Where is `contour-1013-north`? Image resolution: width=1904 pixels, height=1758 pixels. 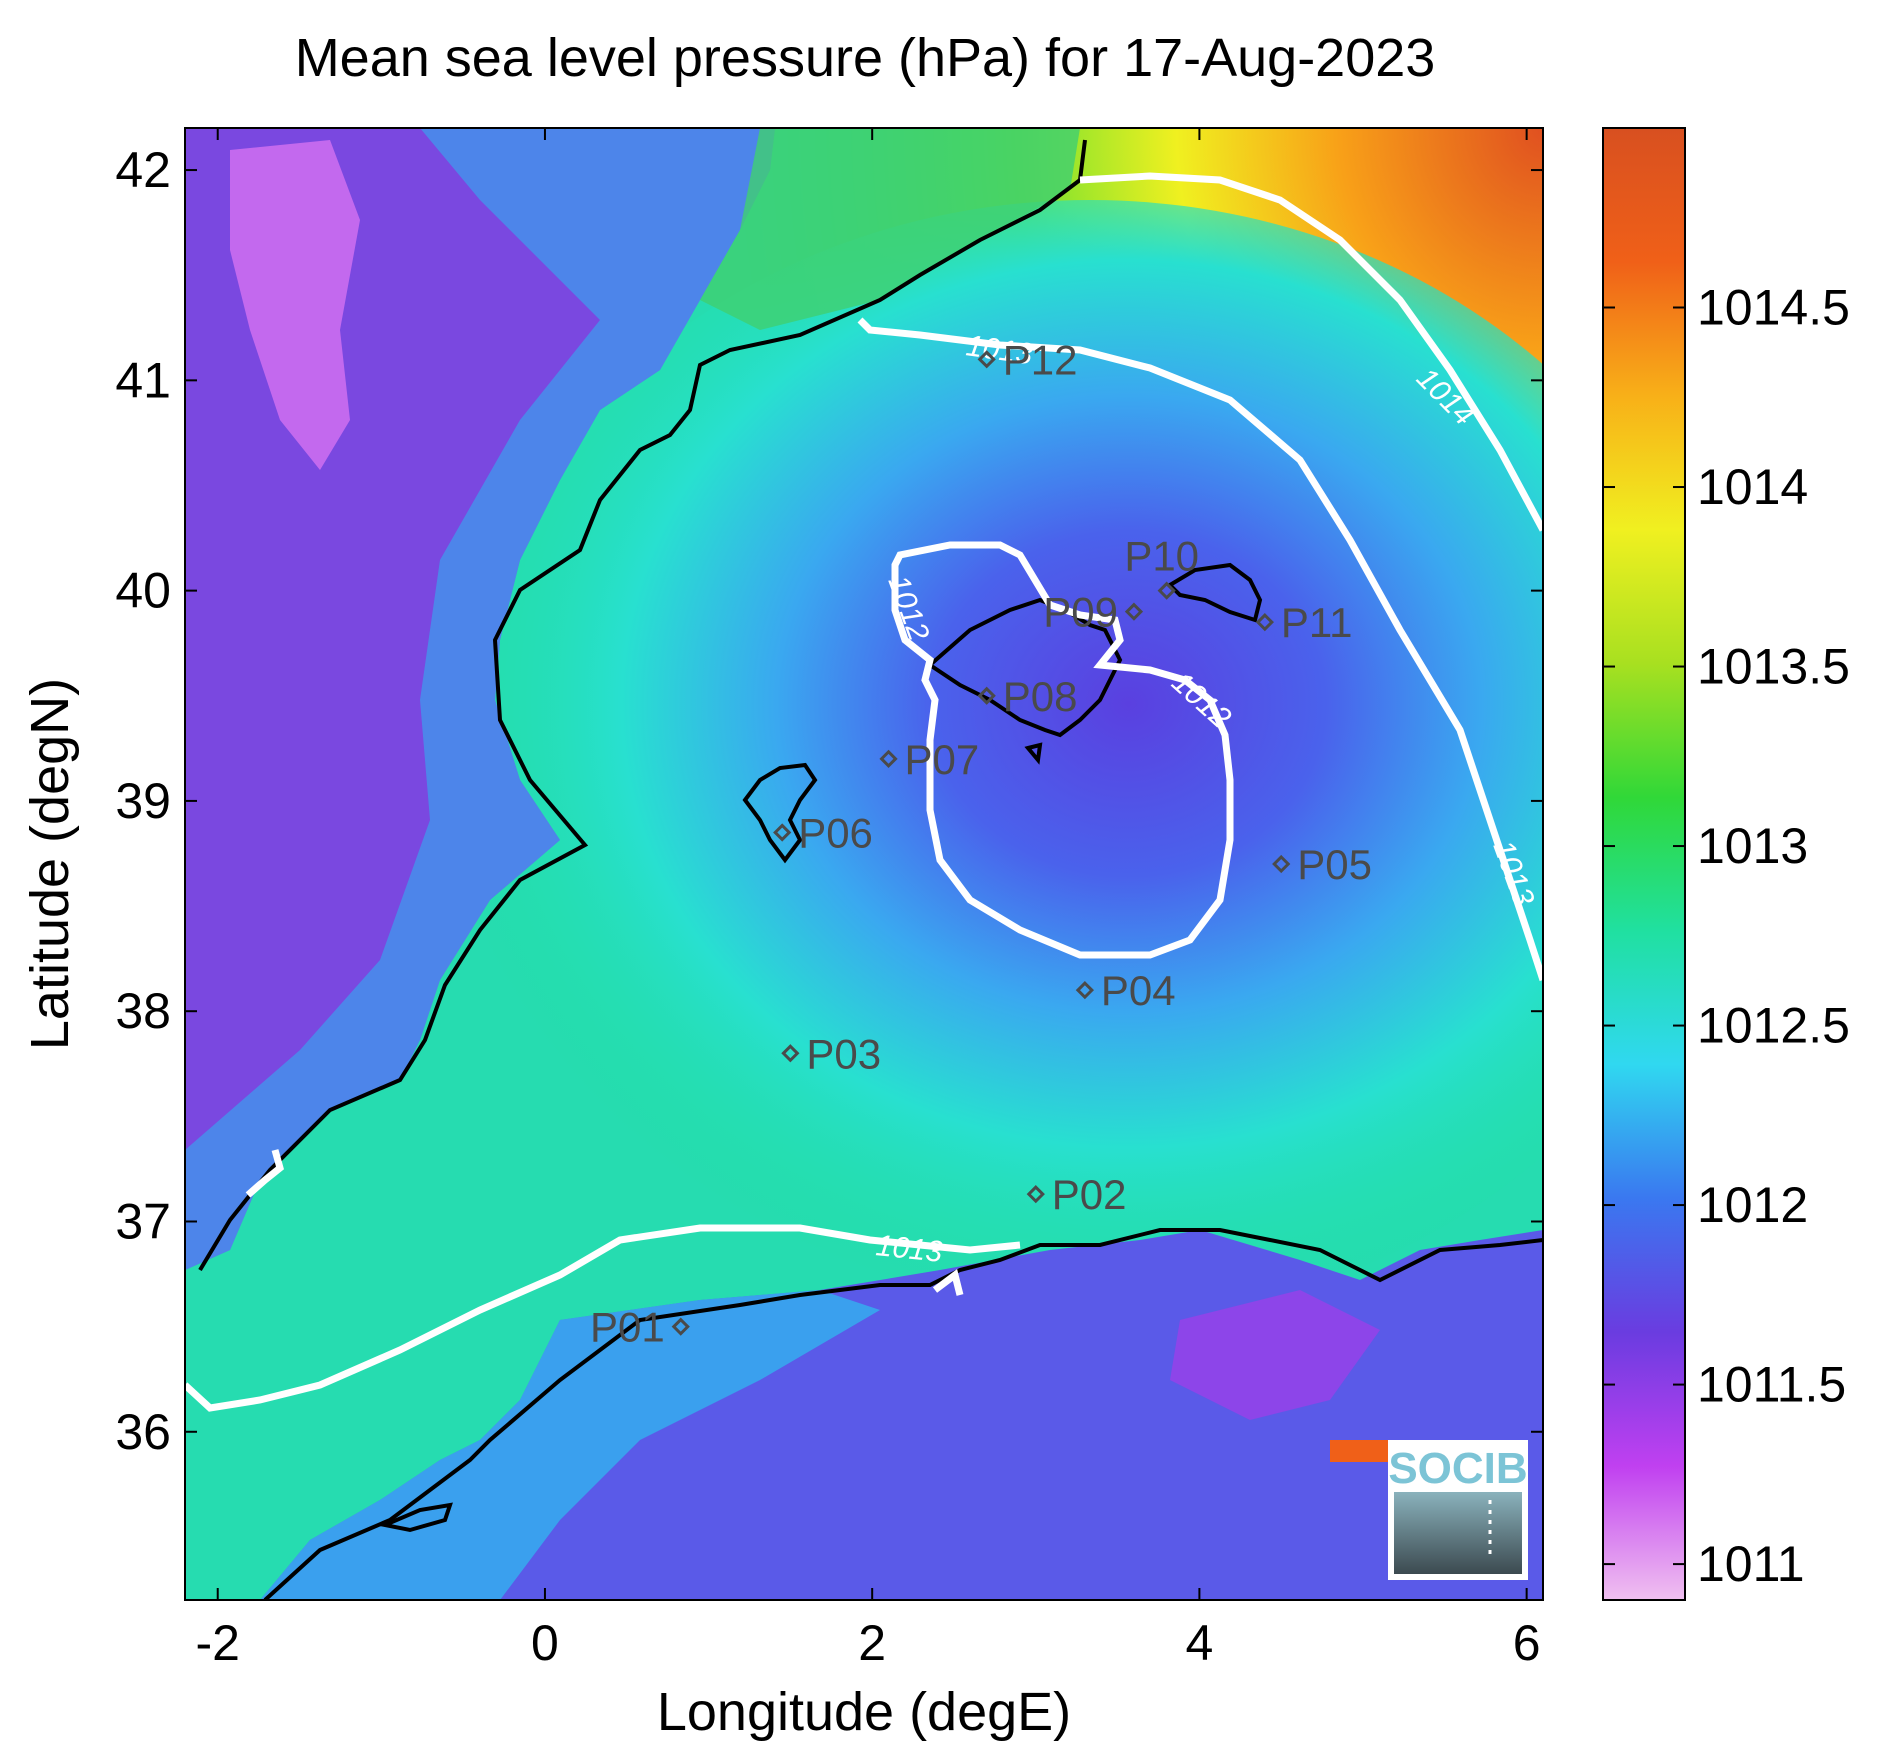
contour-1013-north is located at coordinates (1200, 649).